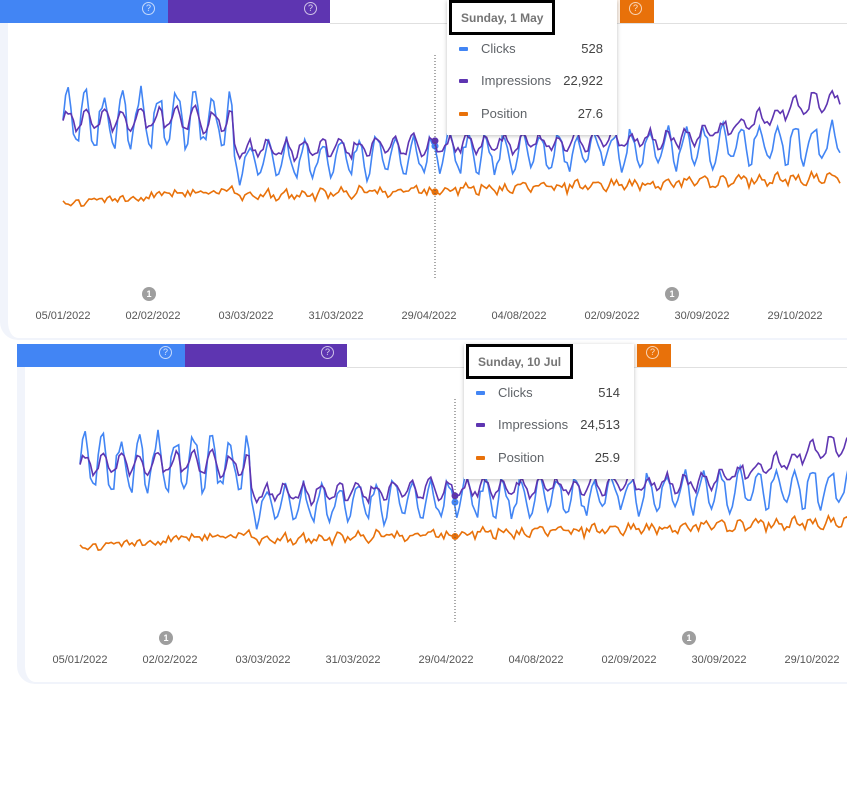 The width and height of the screenshot is (847, 795). What do you see at coordinates (548, 458) in the screenshot?
I see `tooltip-row-position: Position 25.9` at bounding box center [548, 458].